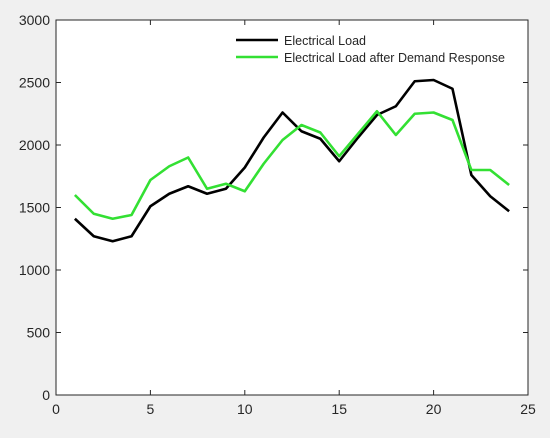 The image size is (550, 438). What do you see at coordinates (528, 409) in the screenshot?
I see `x-tick-label: 25` at bounding box center [528, 409].